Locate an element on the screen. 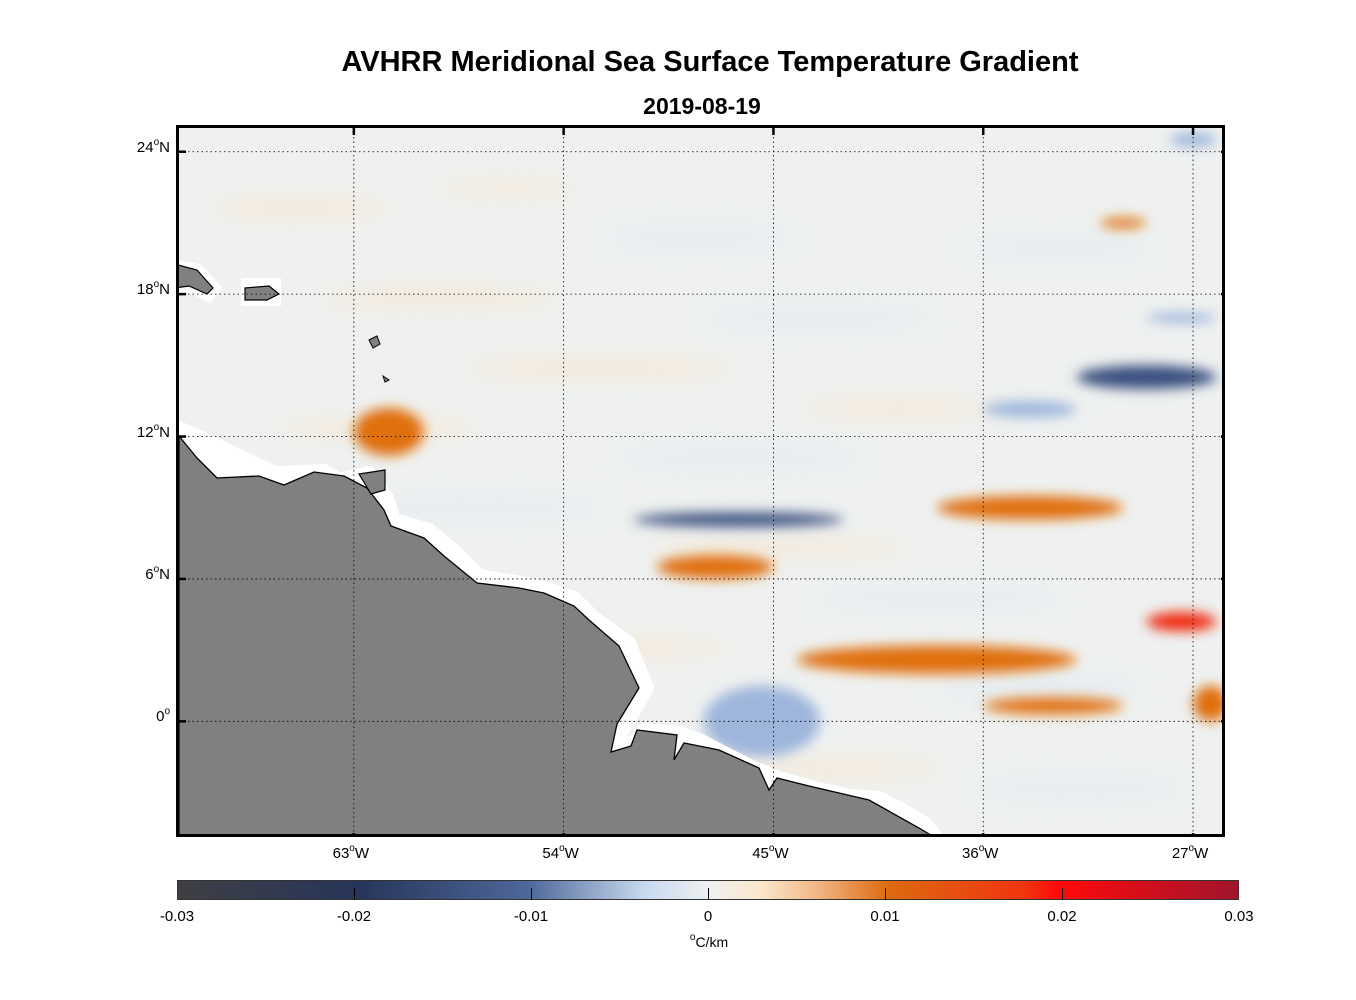 The height and width of the screenshot is (1000, 1356). feature-warm-band-21N is located at coordinates (1123, 222).